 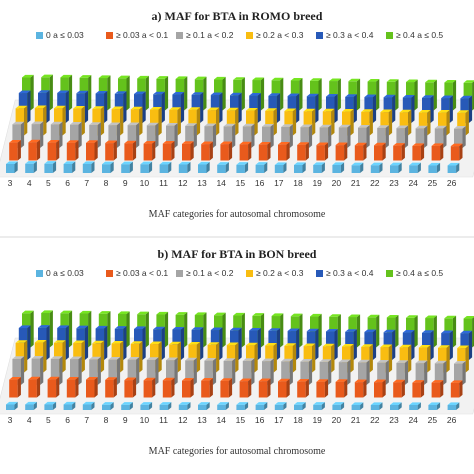 What do you see at coordinates (260, 183) in the screenshot?
I see `x-tick-label: 16` at bounding box center [260, 183].